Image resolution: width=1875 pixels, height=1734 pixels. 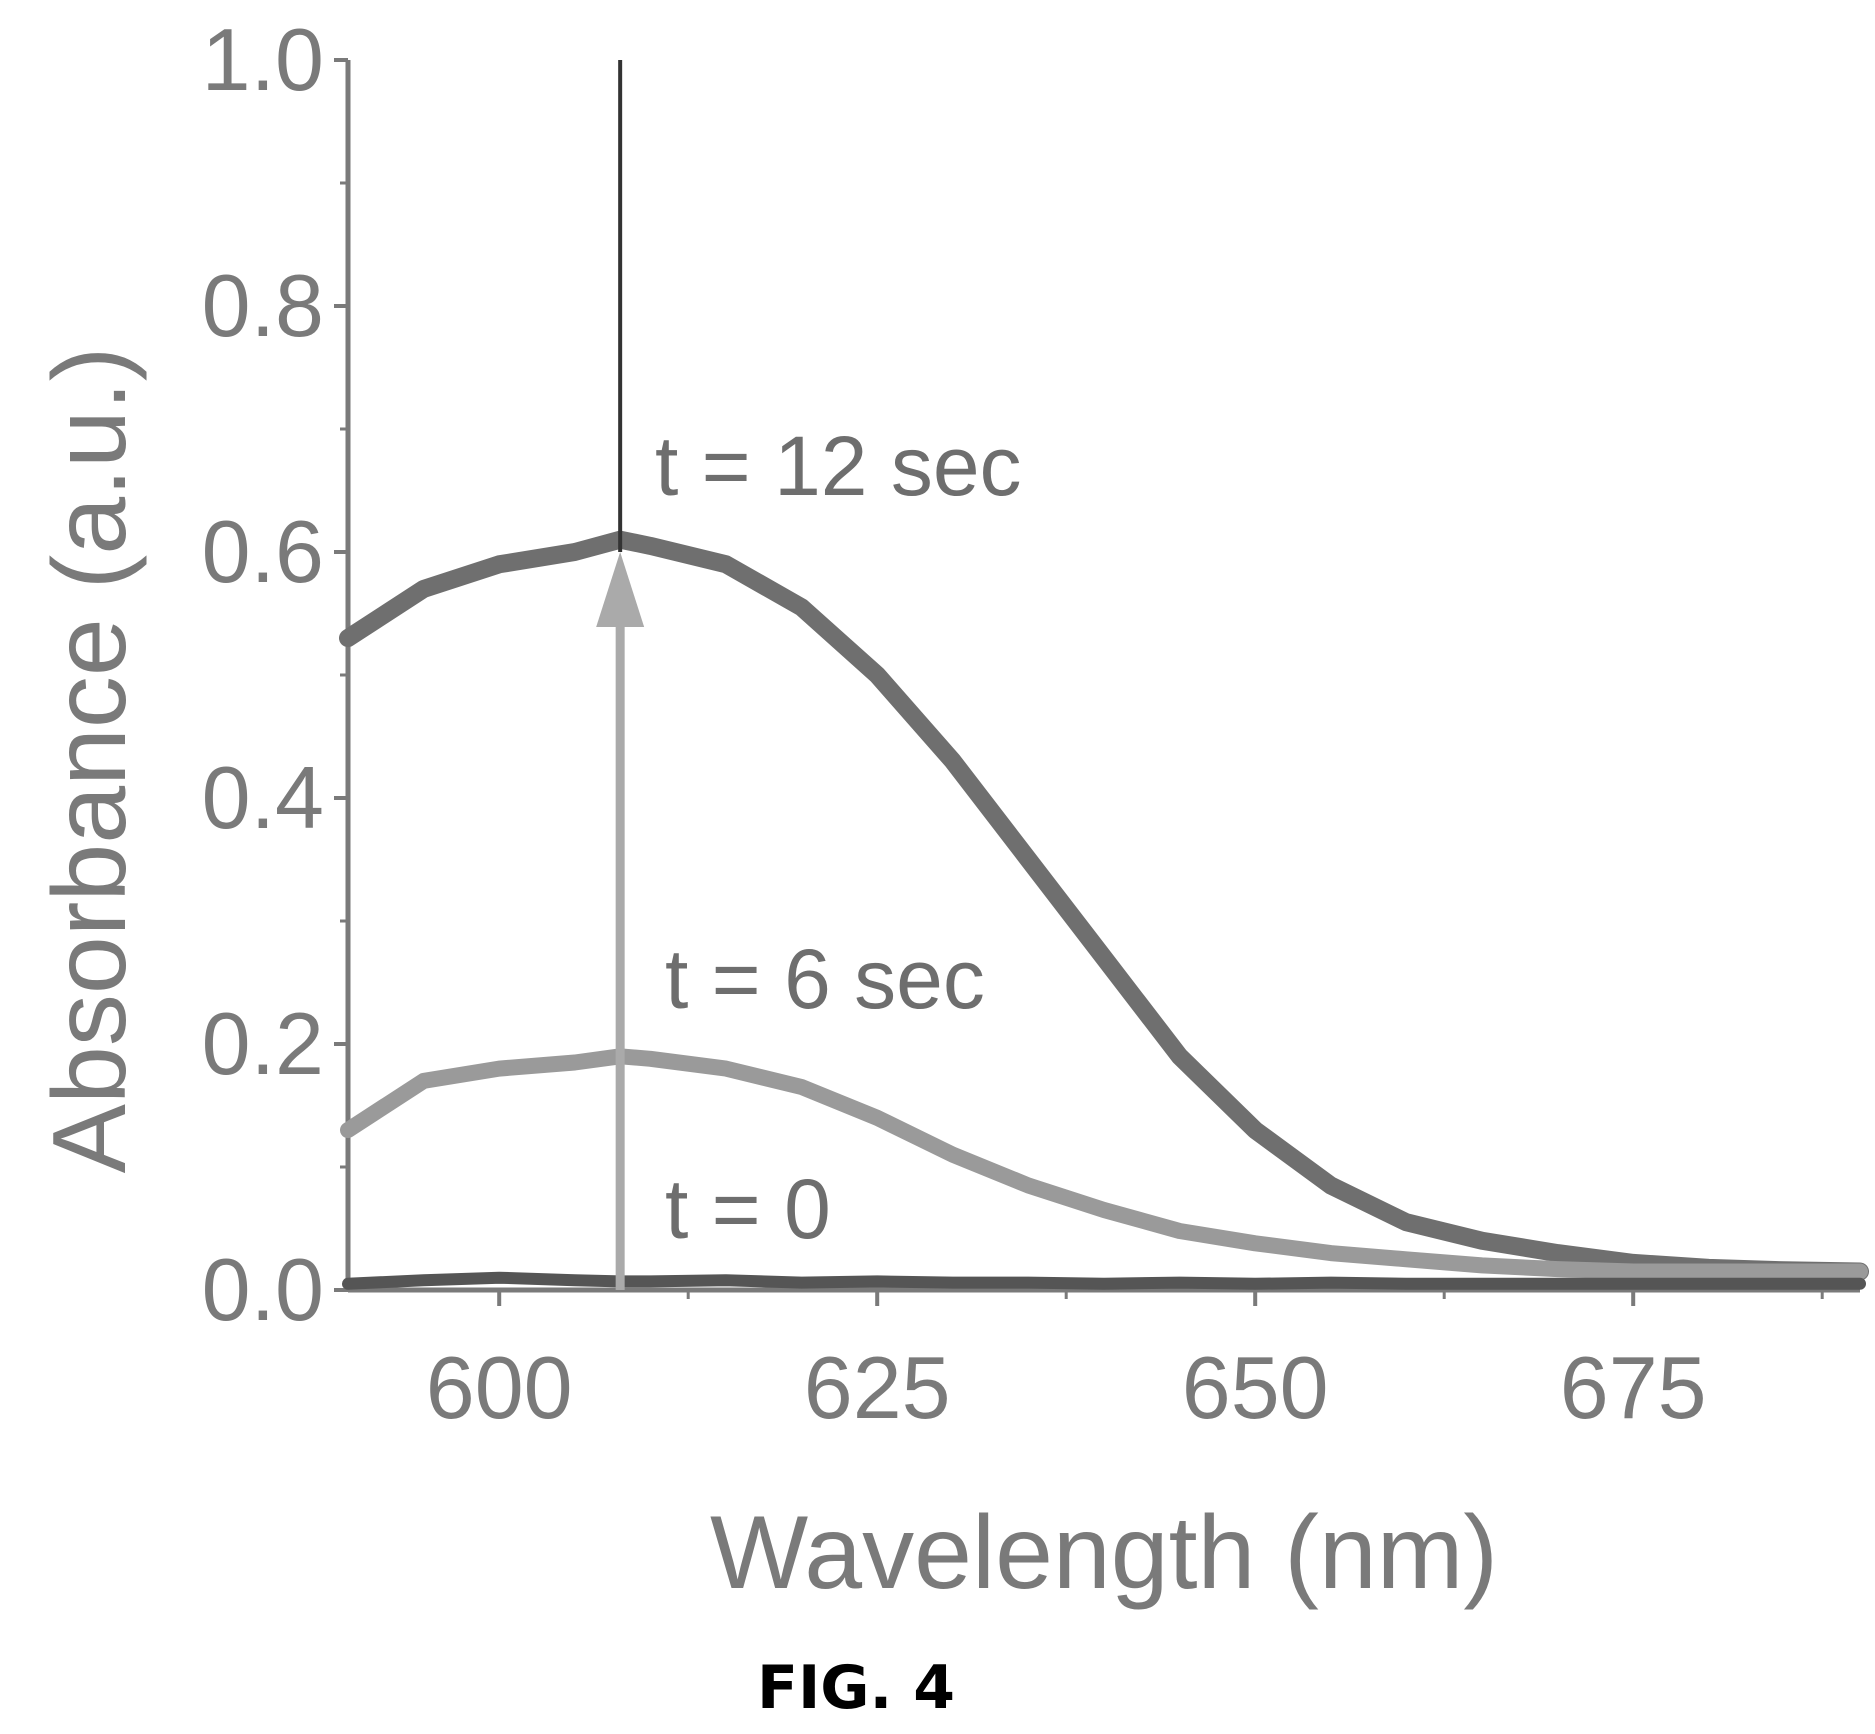 I want to click on y-tick-label: 0.0, so click(x=263, y=1289).